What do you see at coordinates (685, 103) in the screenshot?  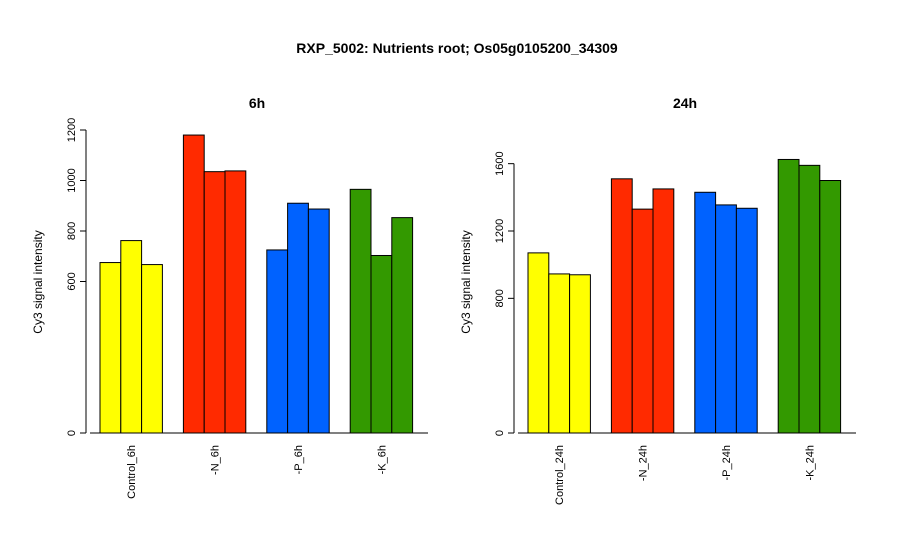 I see `panel-title: 24h` at bounding box center [685, 103].